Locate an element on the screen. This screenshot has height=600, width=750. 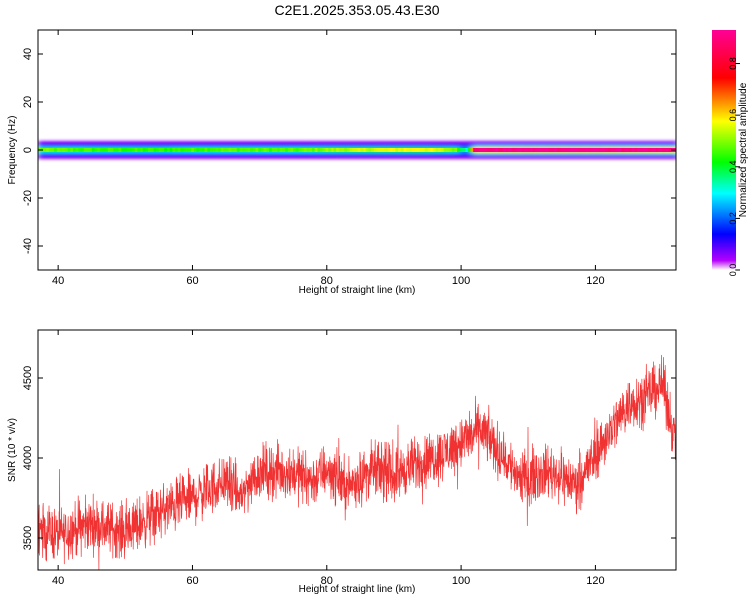
spectrogram-x-tick-label: 120 is located at coordinates (595, 281).